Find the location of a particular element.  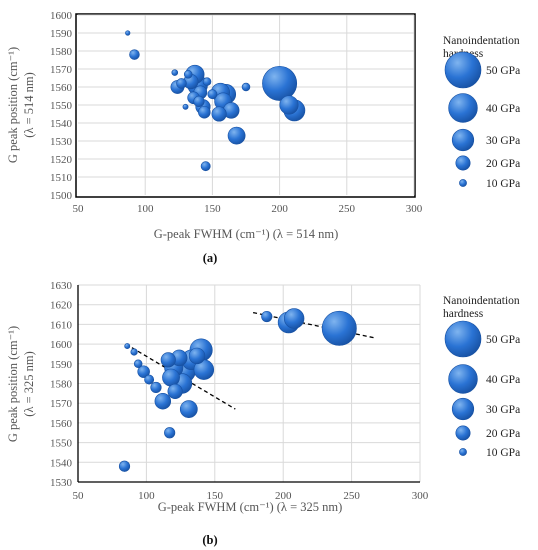

y-axis-label-a-line1: G peak position (cm⁻¹) is located at coordinates (13, 105).